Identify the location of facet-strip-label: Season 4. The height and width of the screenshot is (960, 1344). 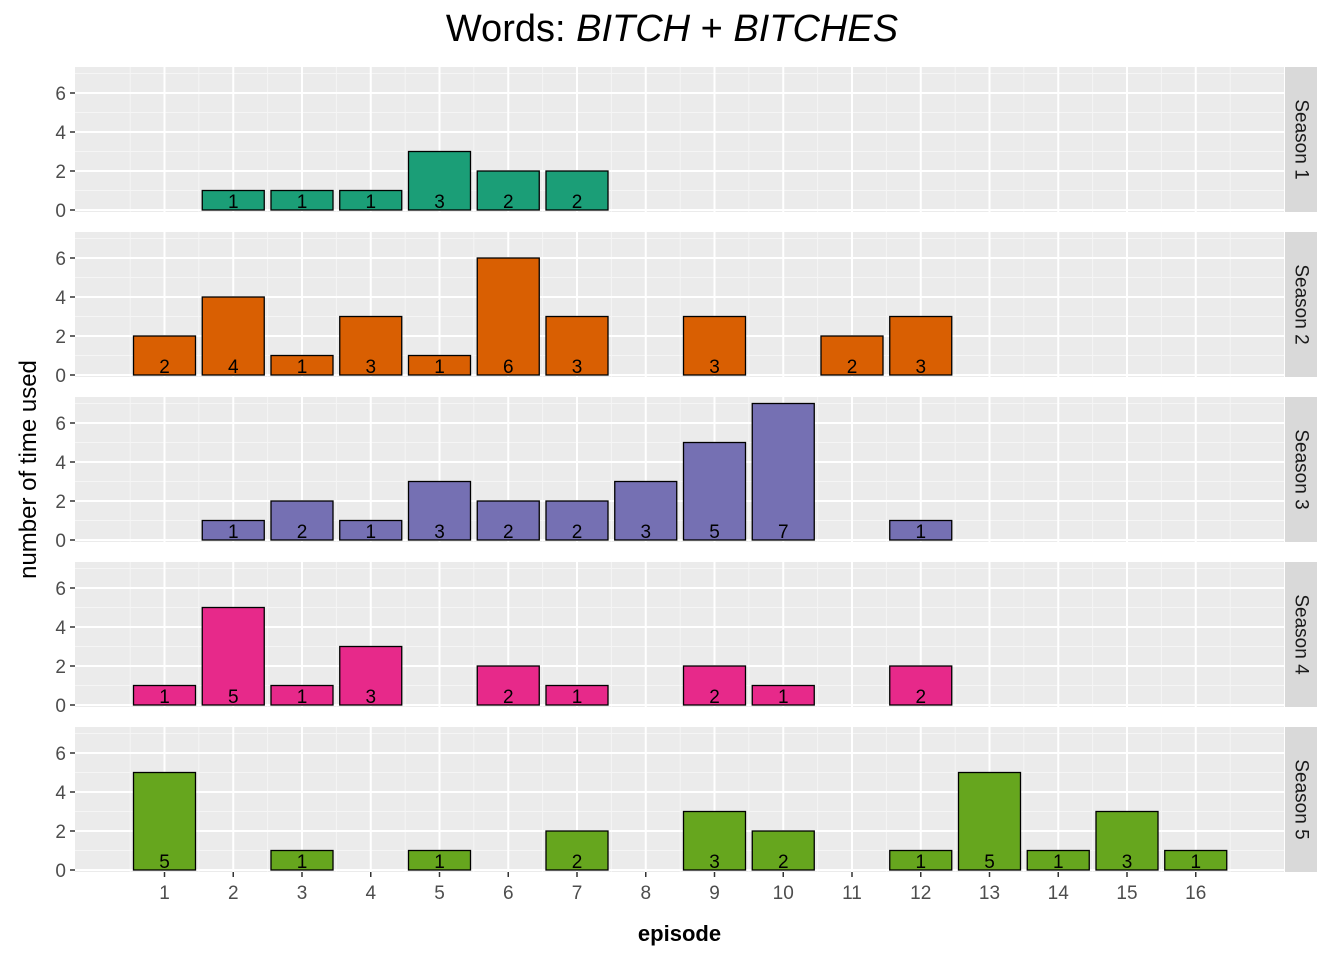
(1301, 634).